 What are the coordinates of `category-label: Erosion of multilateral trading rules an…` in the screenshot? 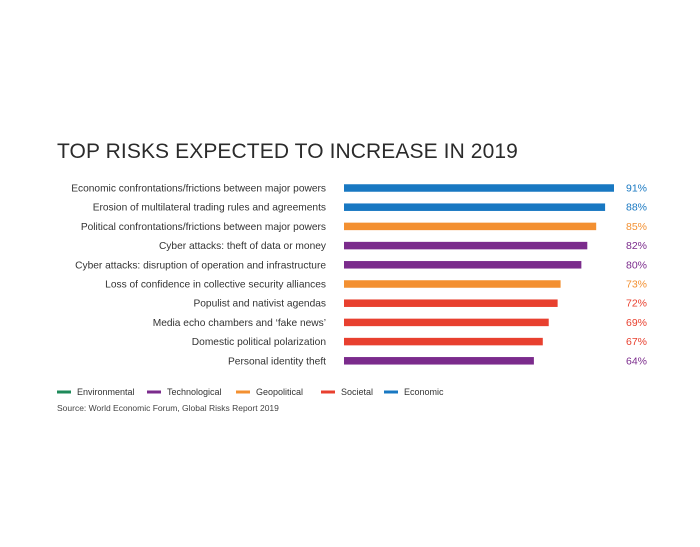 It's located at (209, 208).